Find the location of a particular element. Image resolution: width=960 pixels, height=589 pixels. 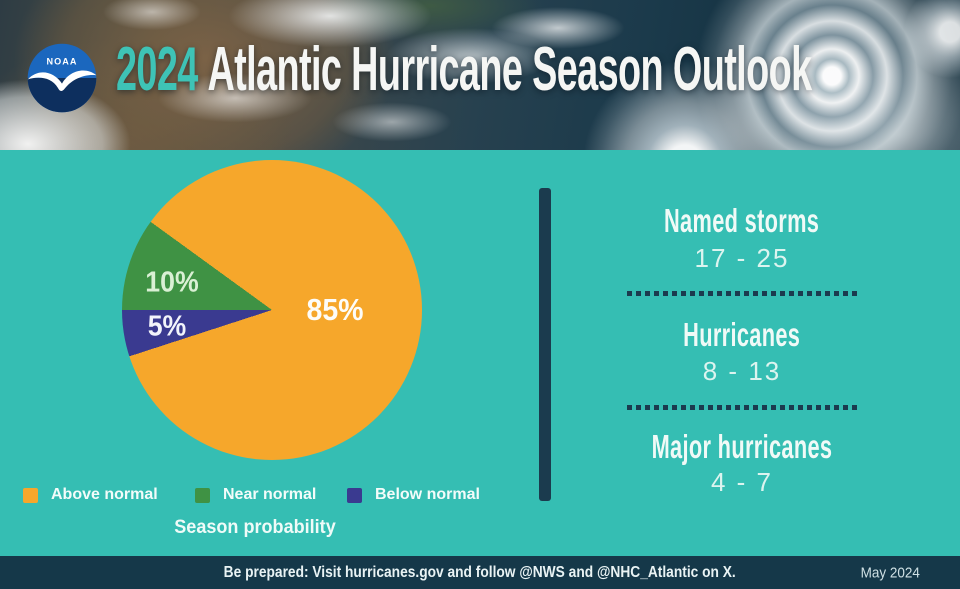

noaa-logo-seagull-icon is located at coordinates (62, 81).